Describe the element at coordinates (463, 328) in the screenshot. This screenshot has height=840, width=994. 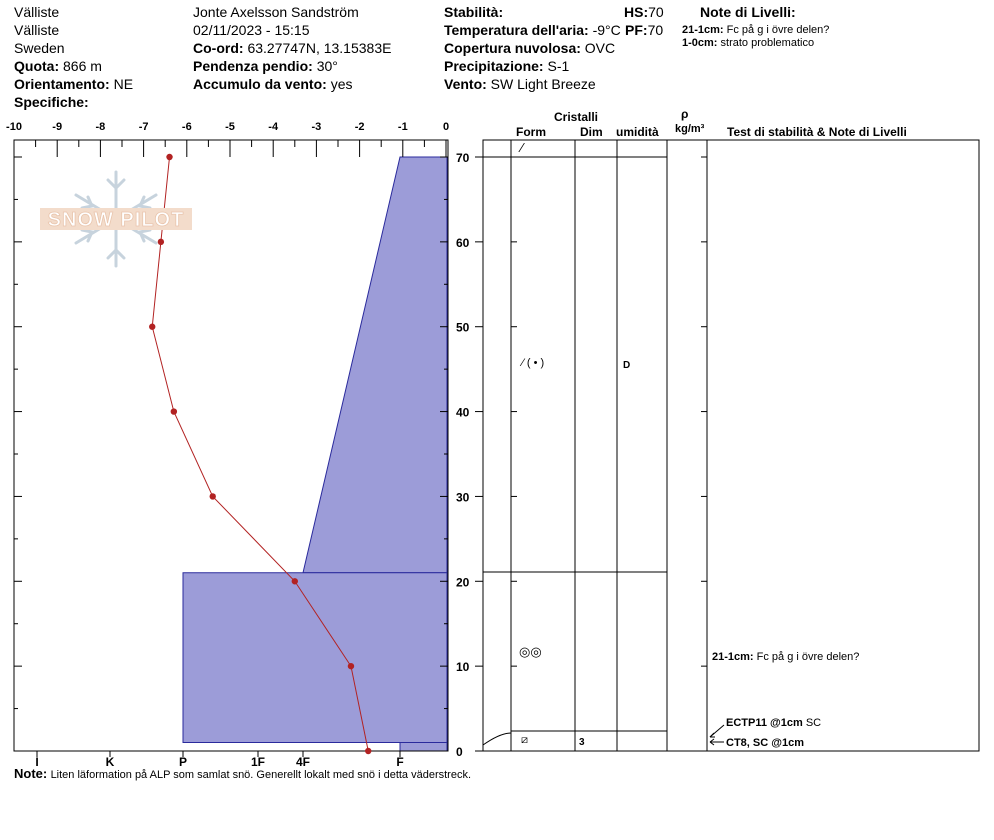
I see `height-tick-label: 50` at that location.